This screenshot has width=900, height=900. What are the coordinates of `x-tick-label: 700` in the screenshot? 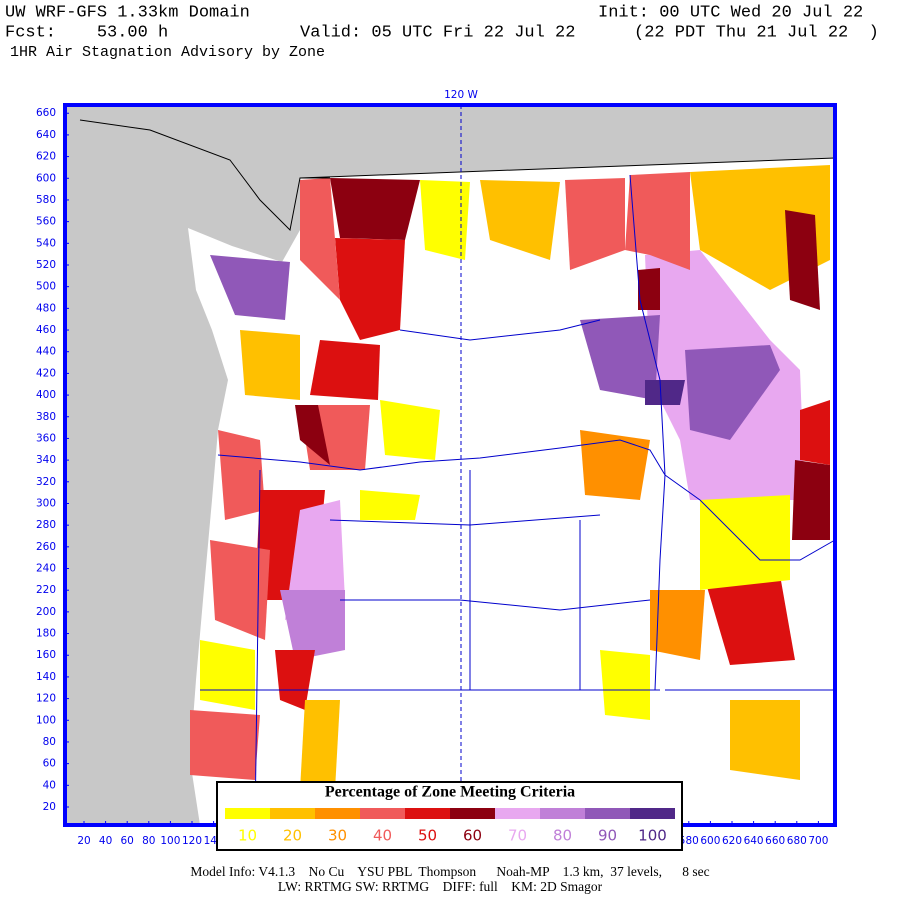 It's located at (818, 841).